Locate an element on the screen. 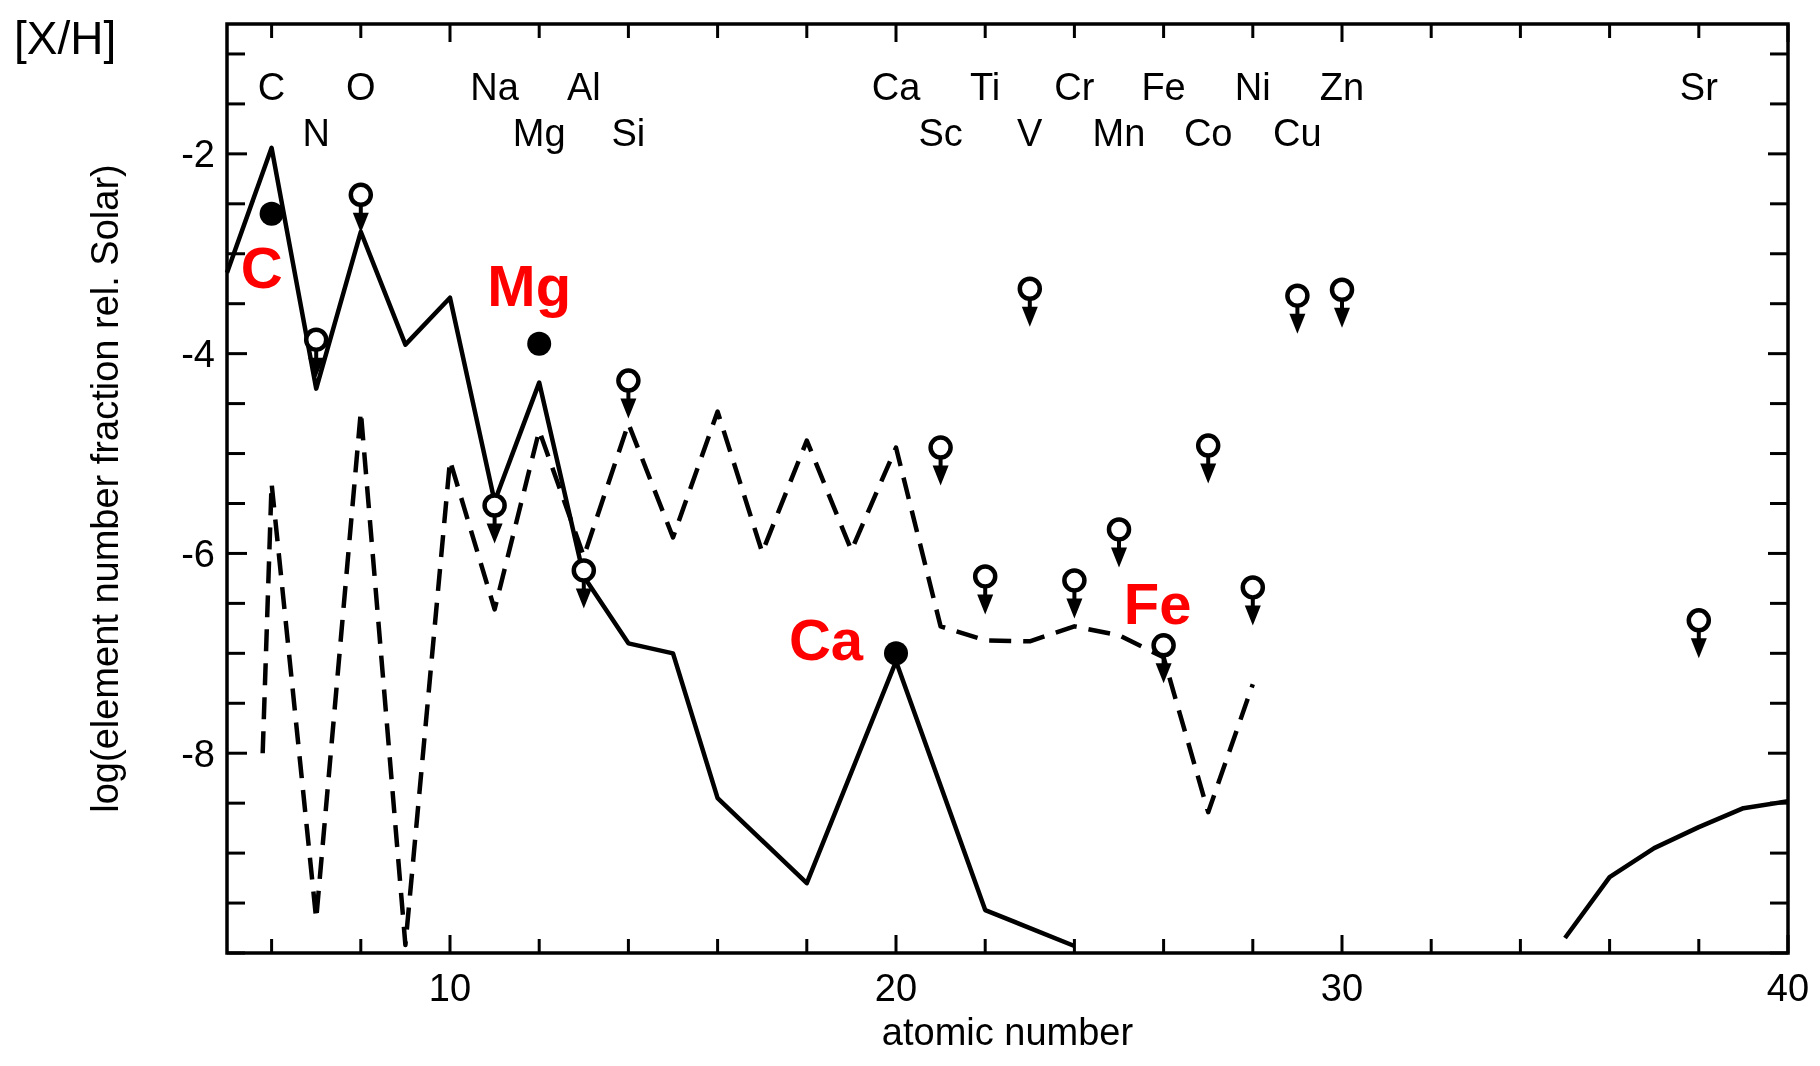 The height and width of the screenshot is (1066, 1820). x-axis-title: atomic number is located at coordinates (1007, 1032).